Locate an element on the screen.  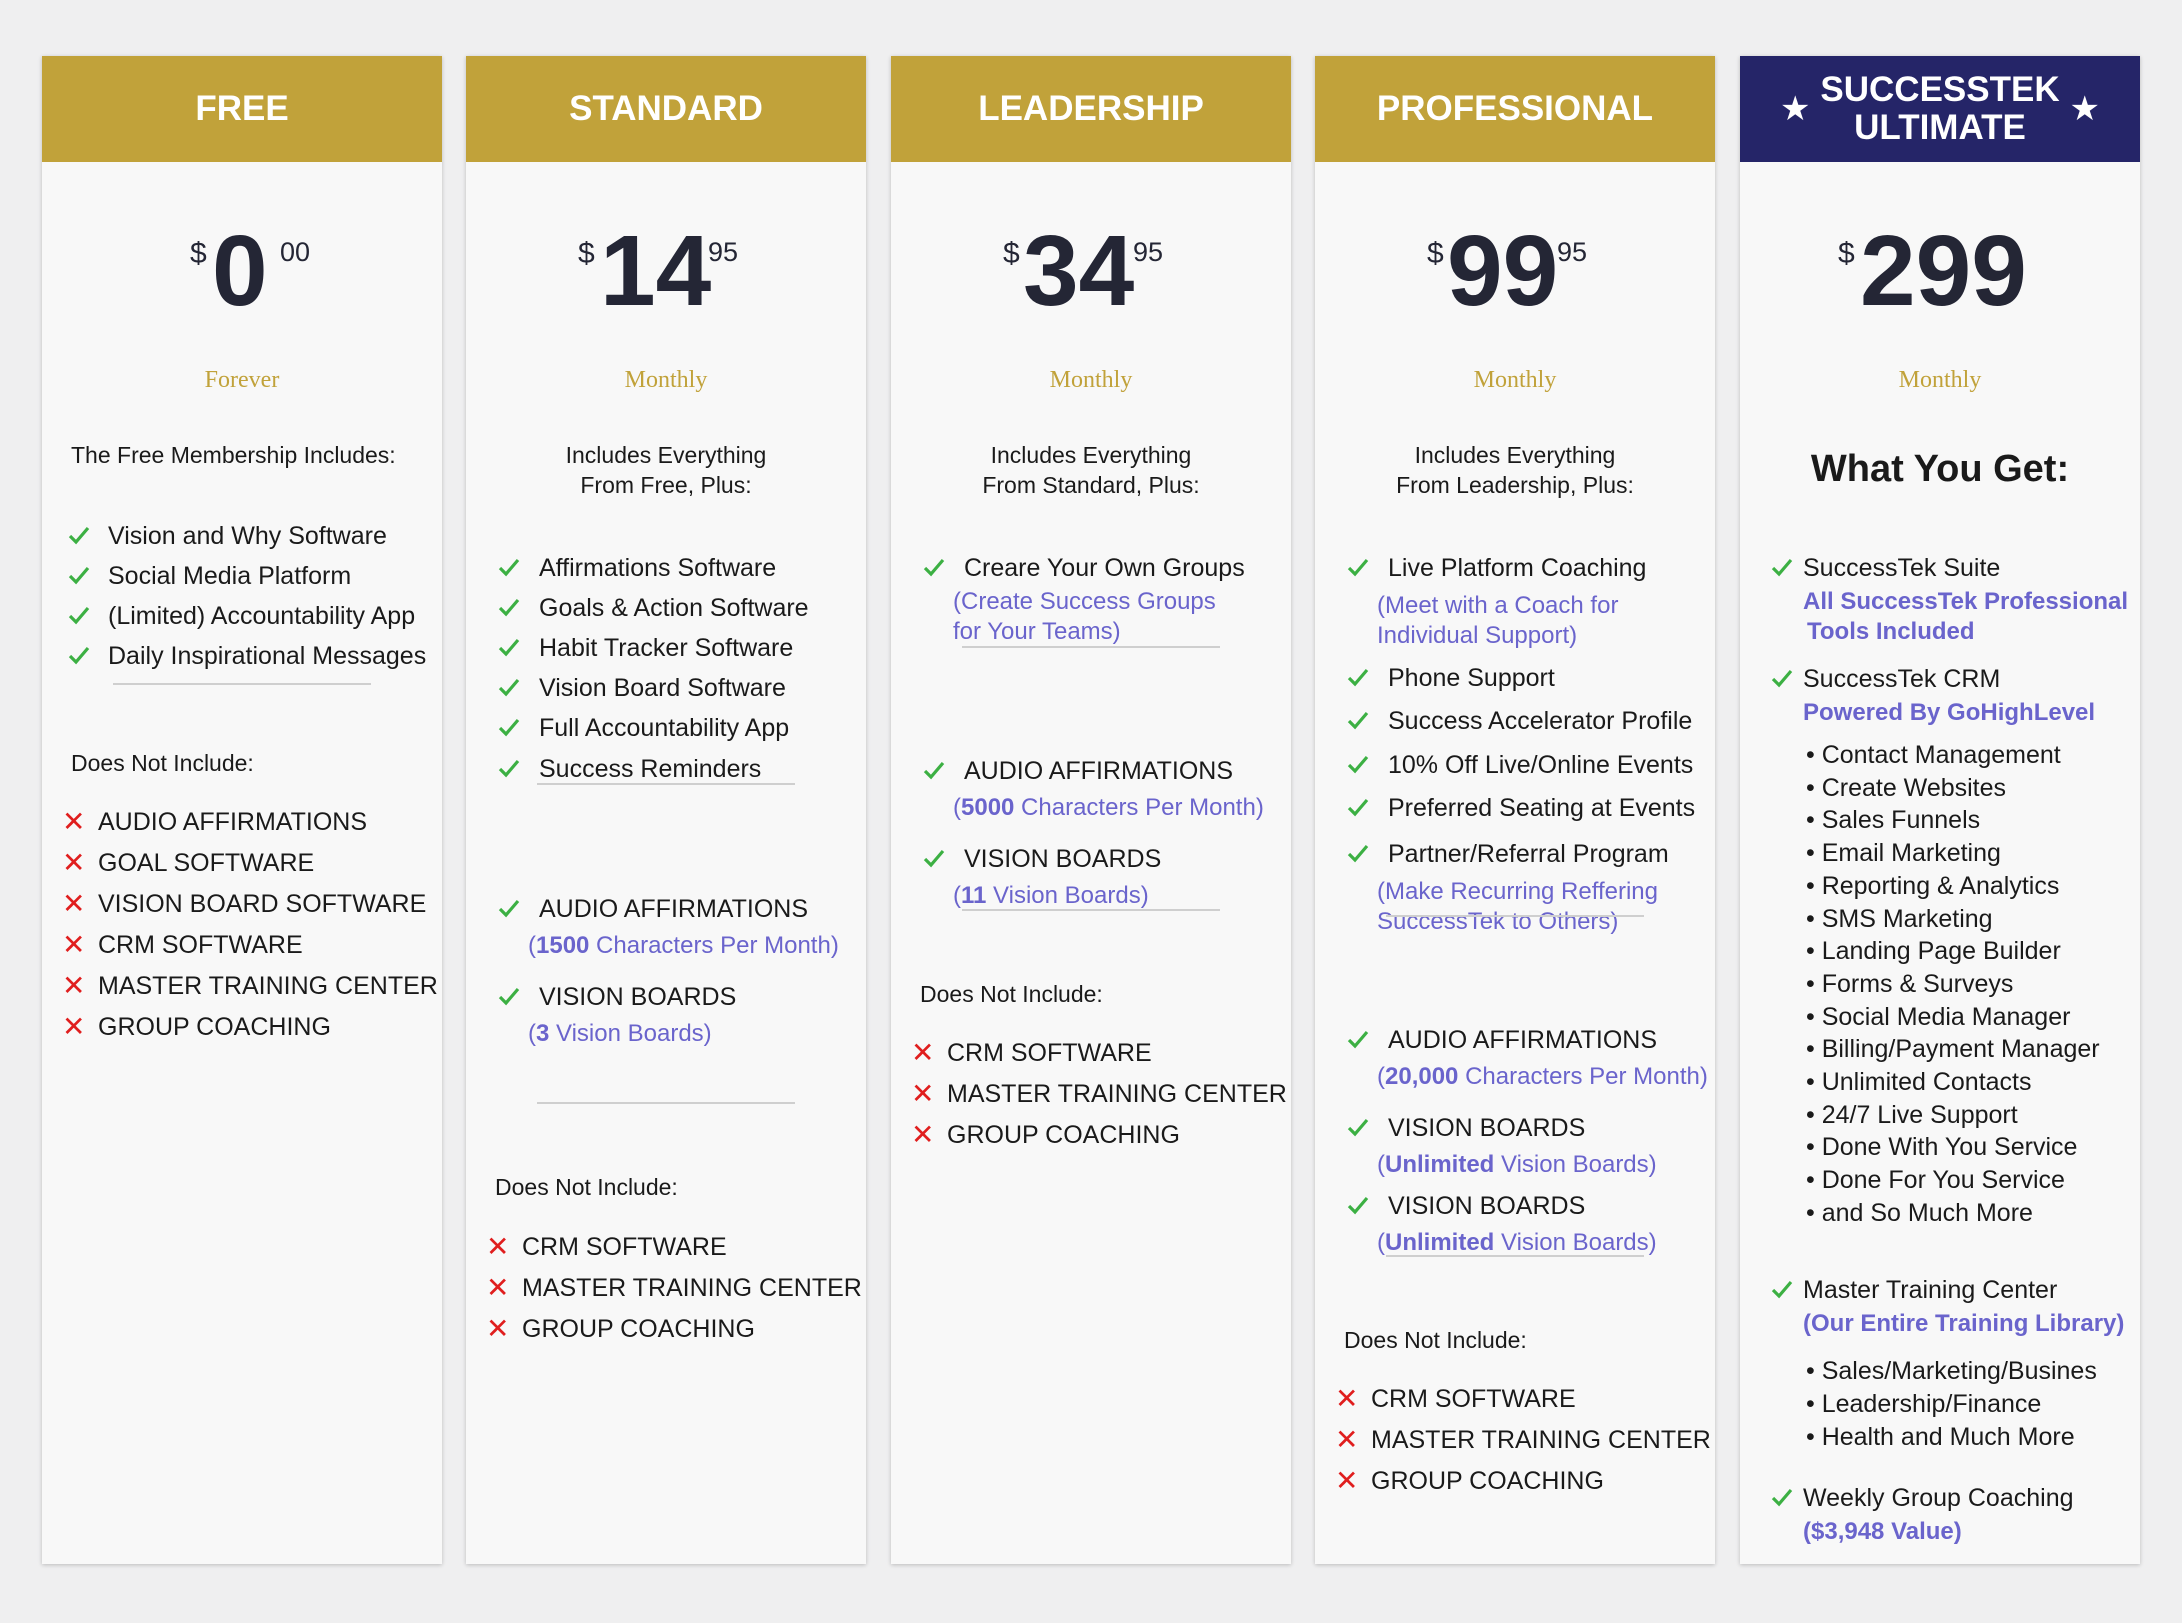
vision-boards-note: (11 Vision Boards) is located at coordinates (1051, 895).